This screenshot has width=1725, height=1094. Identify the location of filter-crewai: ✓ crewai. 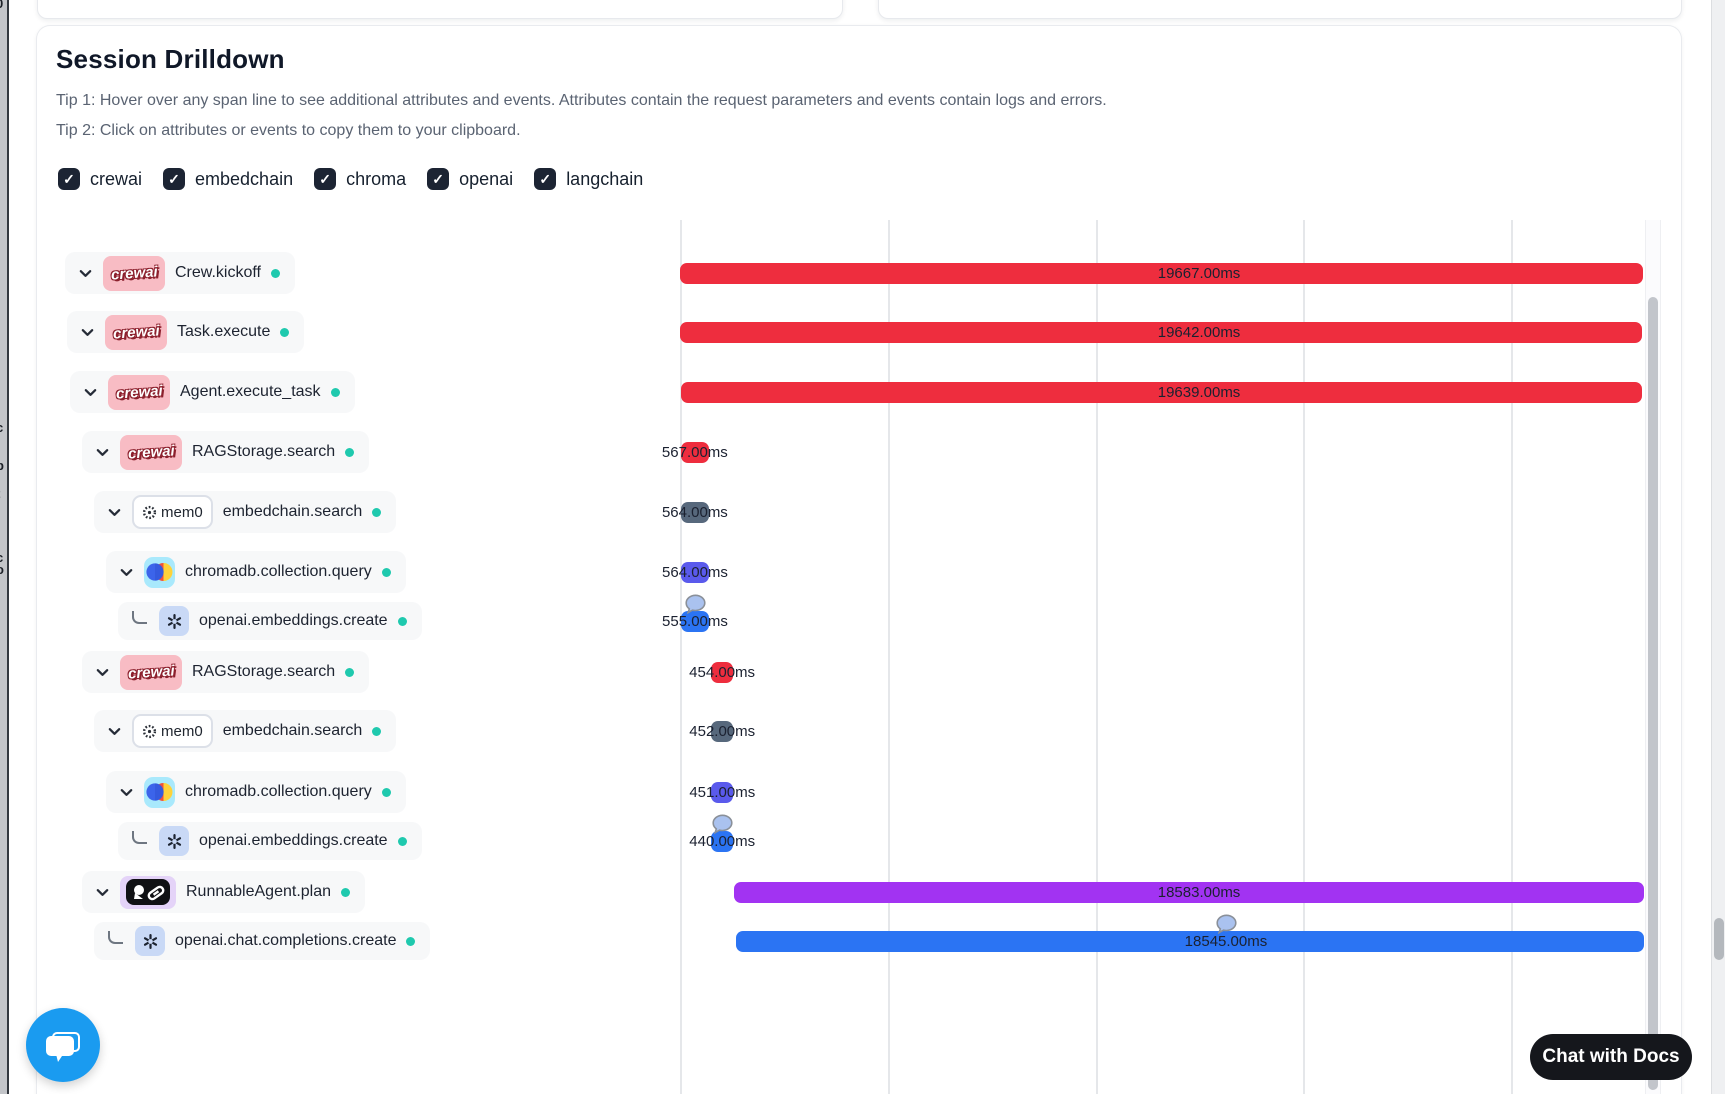
(100, 179).